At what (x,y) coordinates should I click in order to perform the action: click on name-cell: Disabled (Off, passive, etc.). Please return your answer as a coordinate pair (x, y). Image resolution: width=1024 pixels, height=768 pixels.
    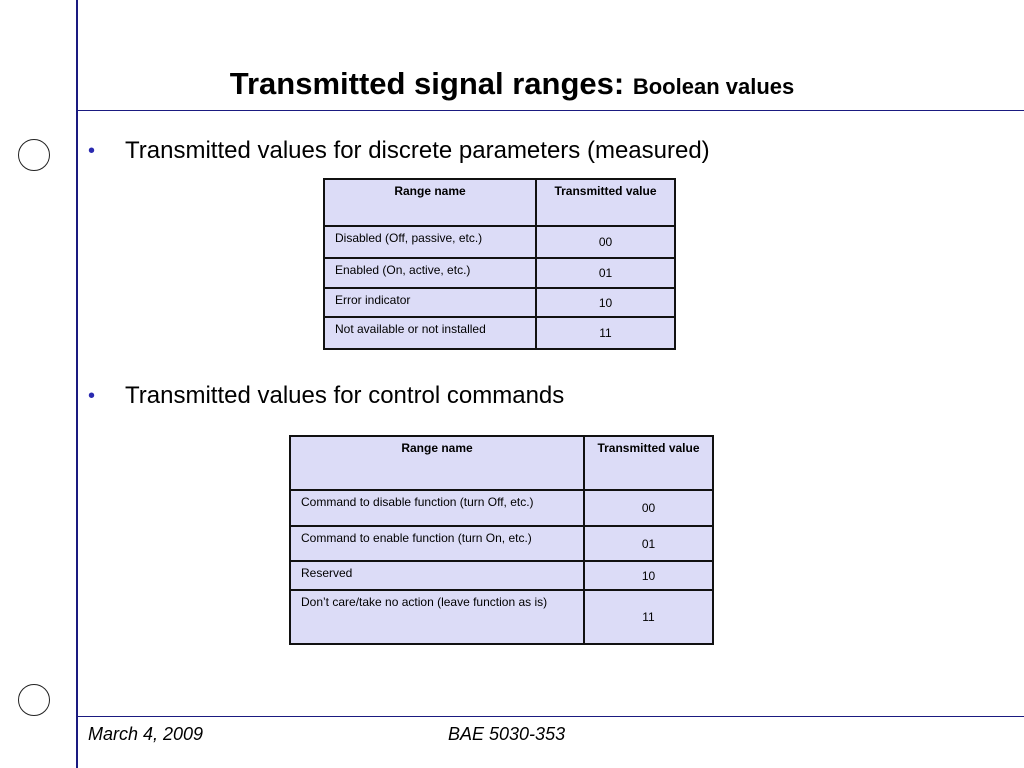
    Looking at the image, I should click on (430, 242).